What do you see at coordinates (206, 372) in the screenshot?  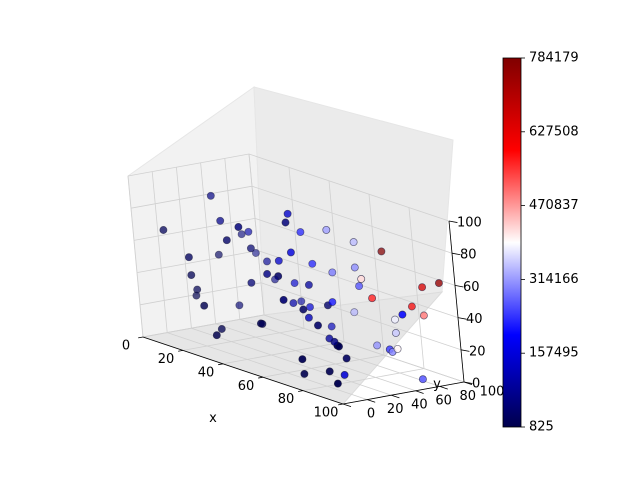 I see `x-tick-label: 40` at bounding box center [206, 372].